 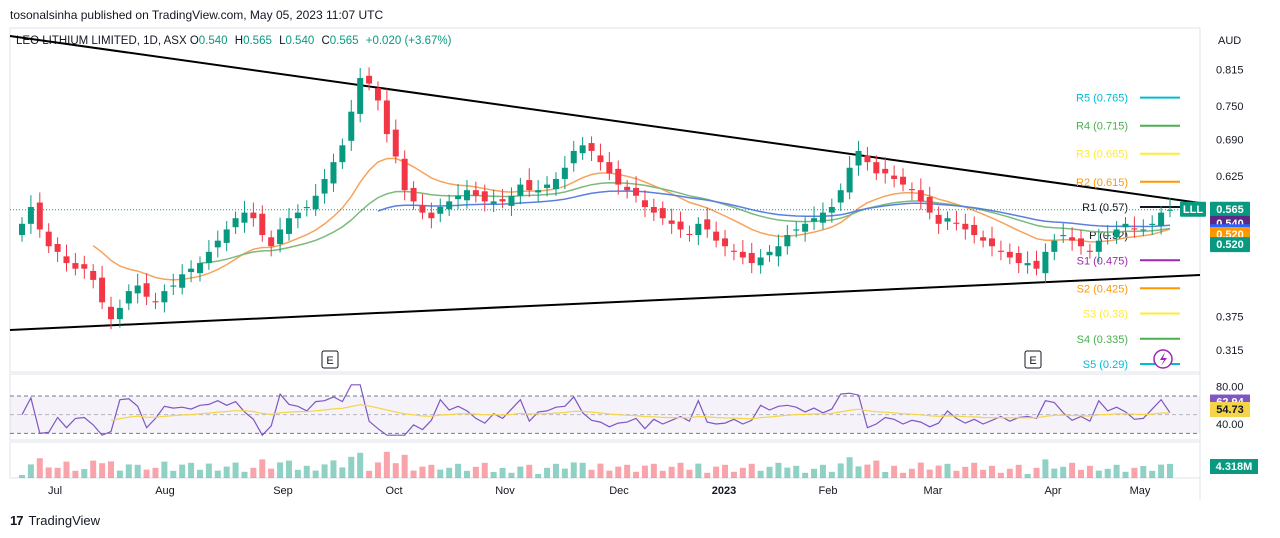 What do you see at coordinates (239, 41) in the screenshot?
I see `high-label: H` at bounding box center [239, 41].